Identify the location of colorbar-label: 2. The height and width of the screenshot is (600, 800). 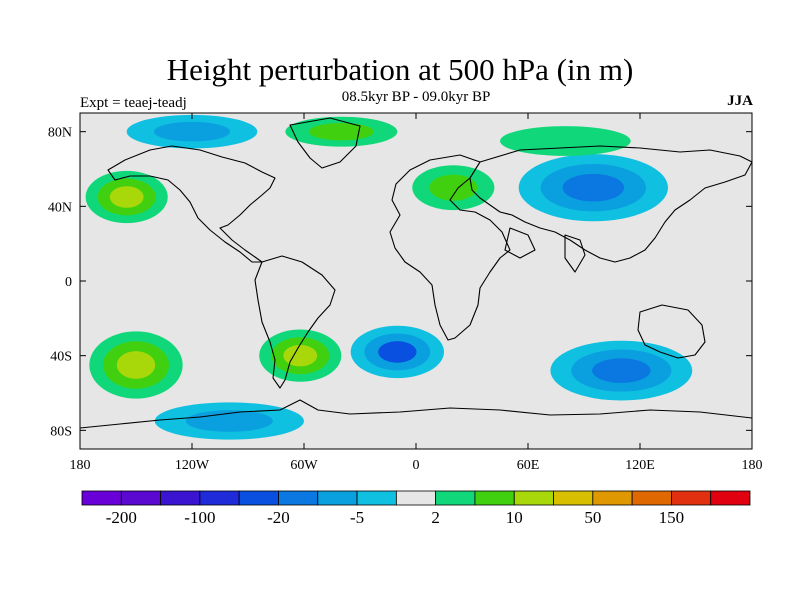
(435, 517).